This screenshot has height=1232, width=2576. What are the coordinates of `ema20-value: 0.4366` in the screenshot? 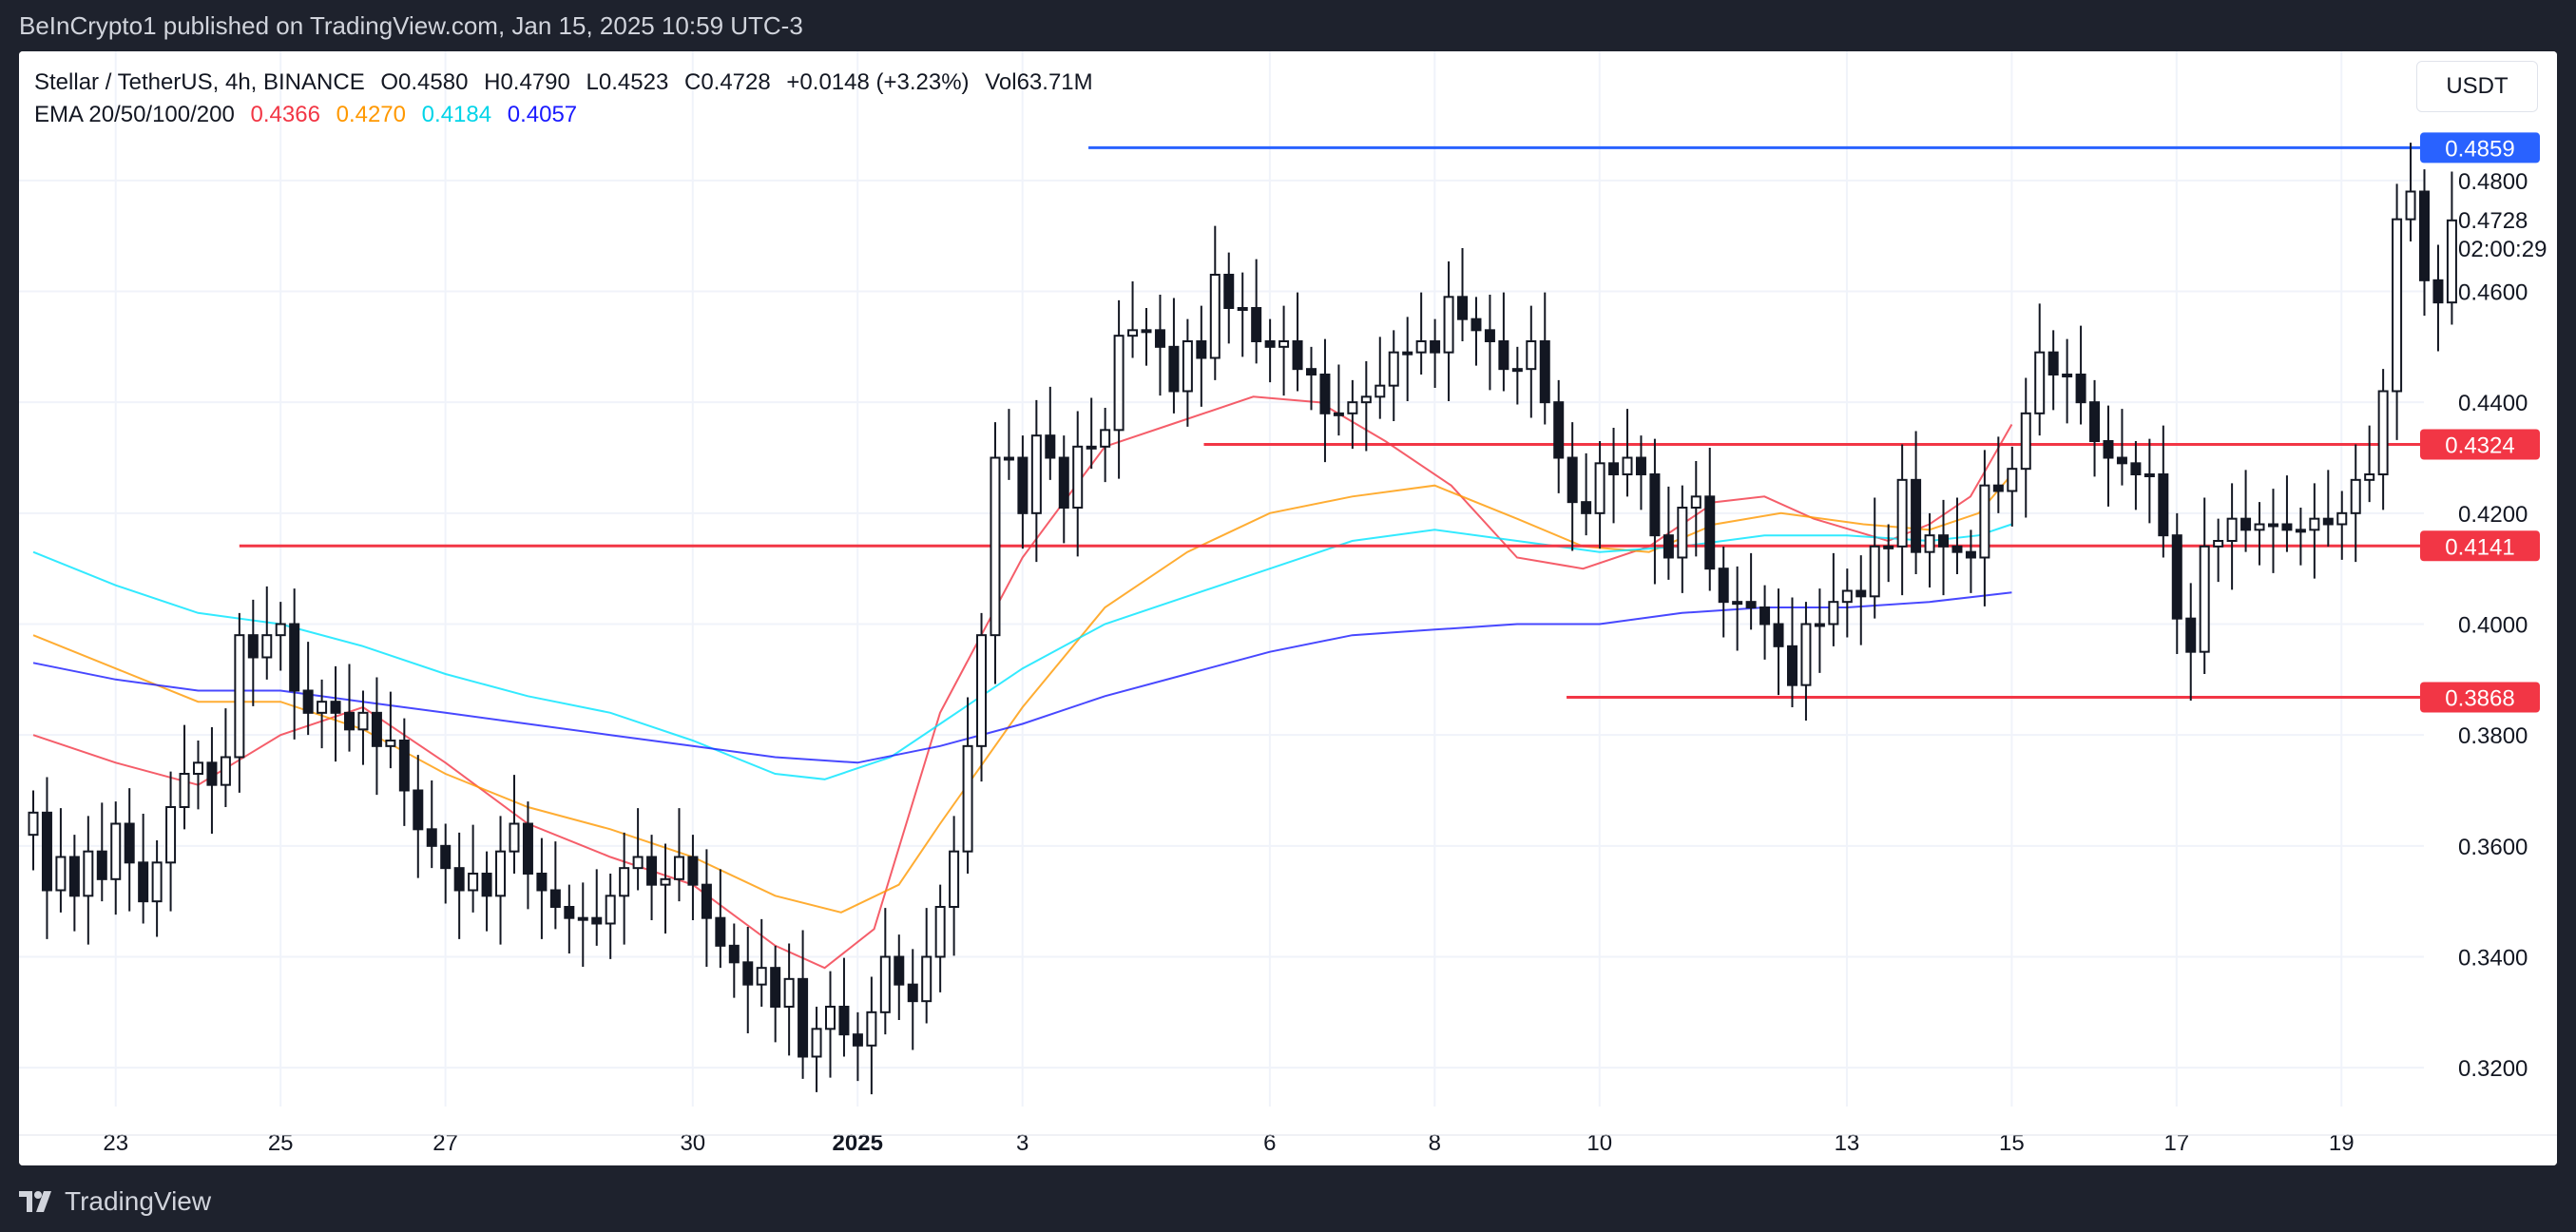 It's located at (285, 114).